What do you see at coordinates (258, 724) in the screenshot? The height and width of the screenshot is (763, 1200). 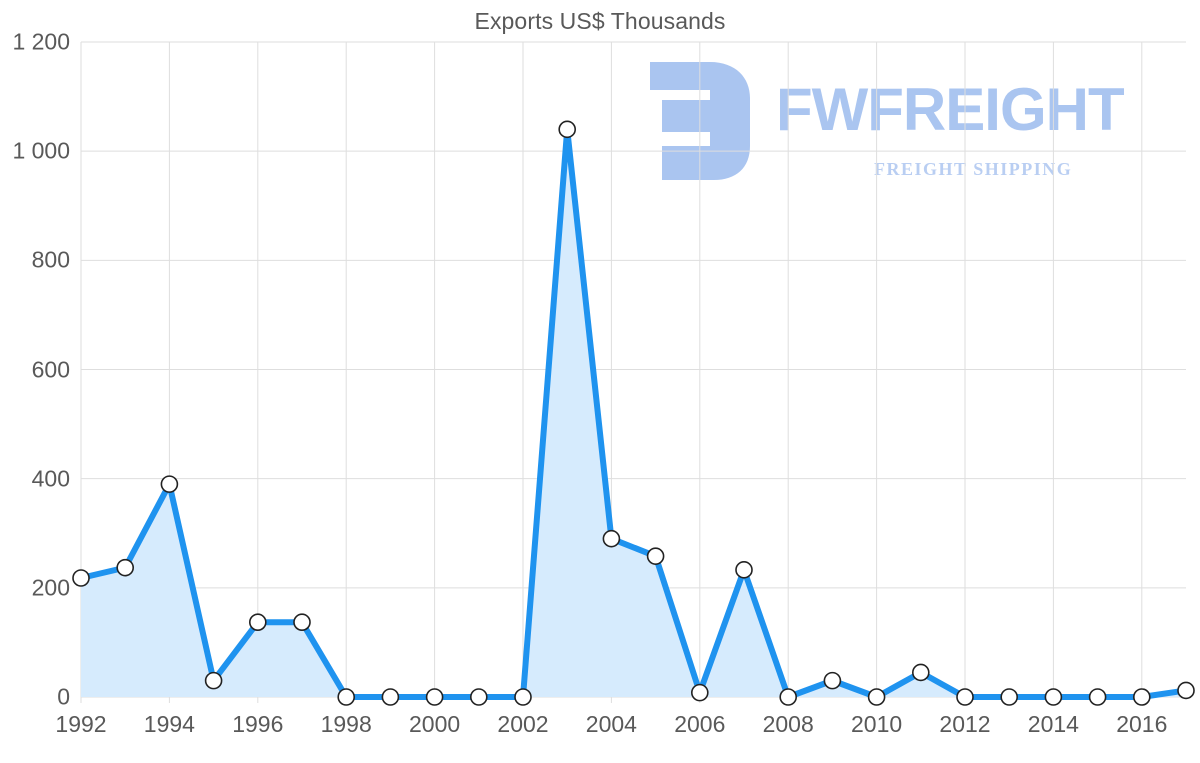 I see `x-axis-tick-label: 1996` at bounding box center [258, 724].